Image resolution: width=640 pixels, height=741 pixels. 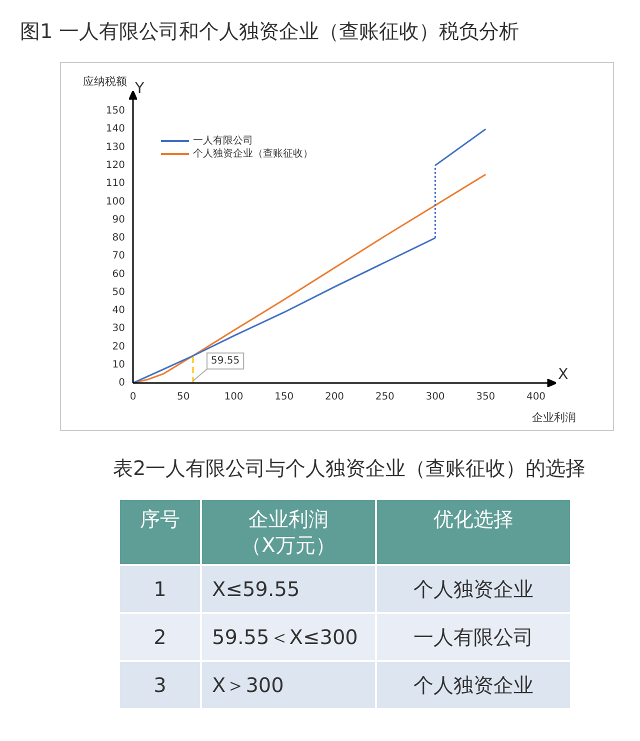 What do you see at coordinates (563, 374) in the screenshot?
I see `text: X` at bounding box center [563, 374].